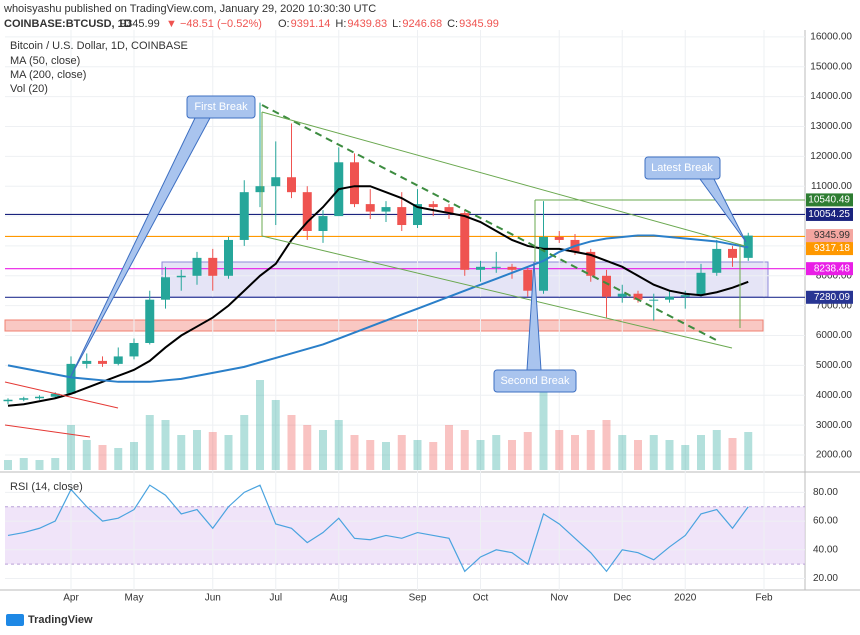  I want to click on ohlc: O: 9391.14 H: 9439.83 L: 9246.68 C: 9345.99, so click(388, 24).